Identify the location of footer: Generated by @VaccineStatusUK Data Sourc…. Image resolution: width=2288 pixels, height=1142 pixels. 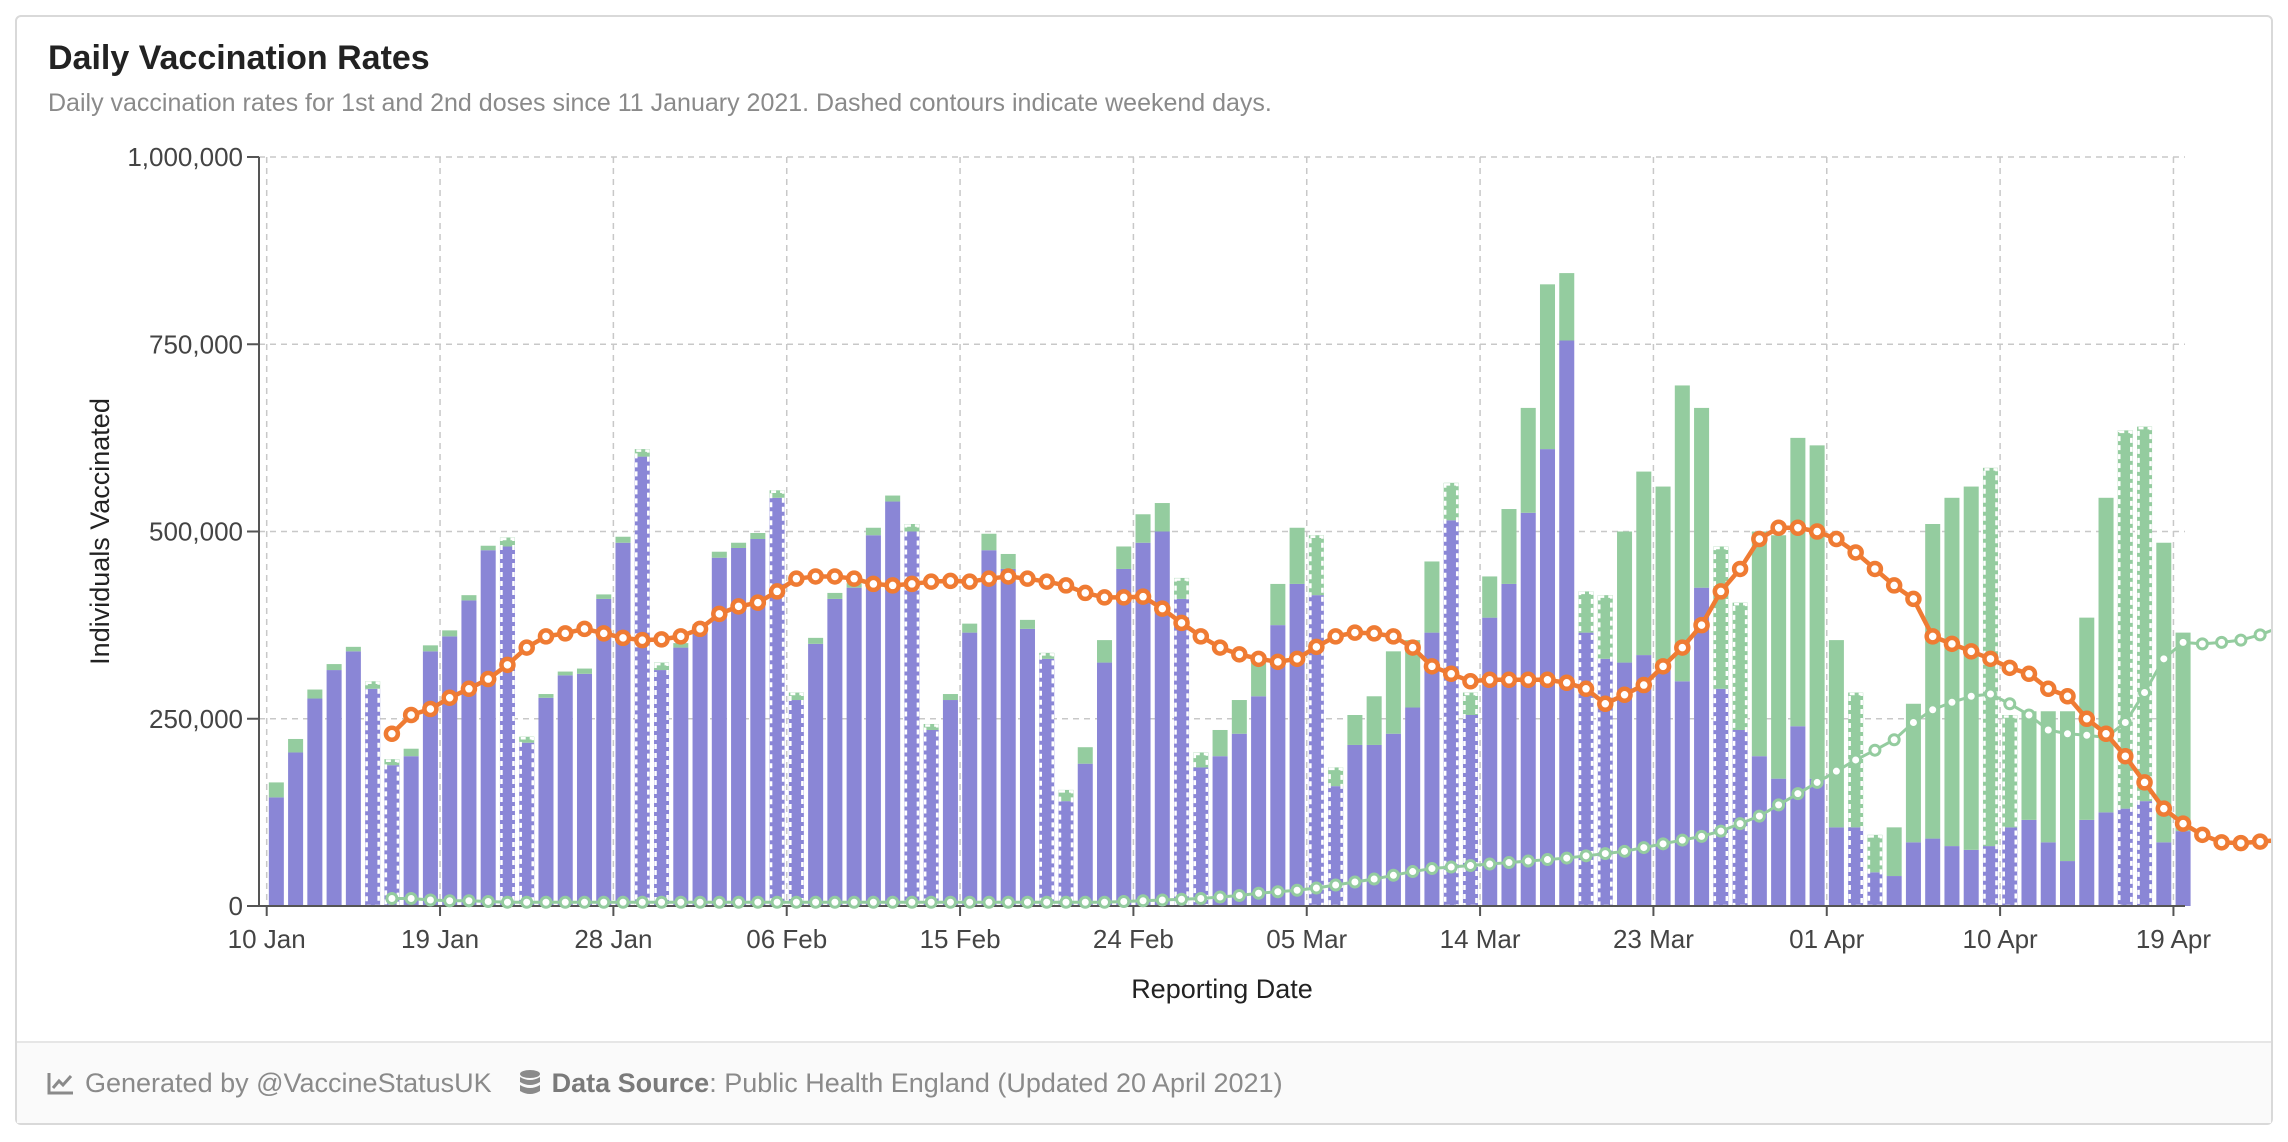
(1144, 1082).